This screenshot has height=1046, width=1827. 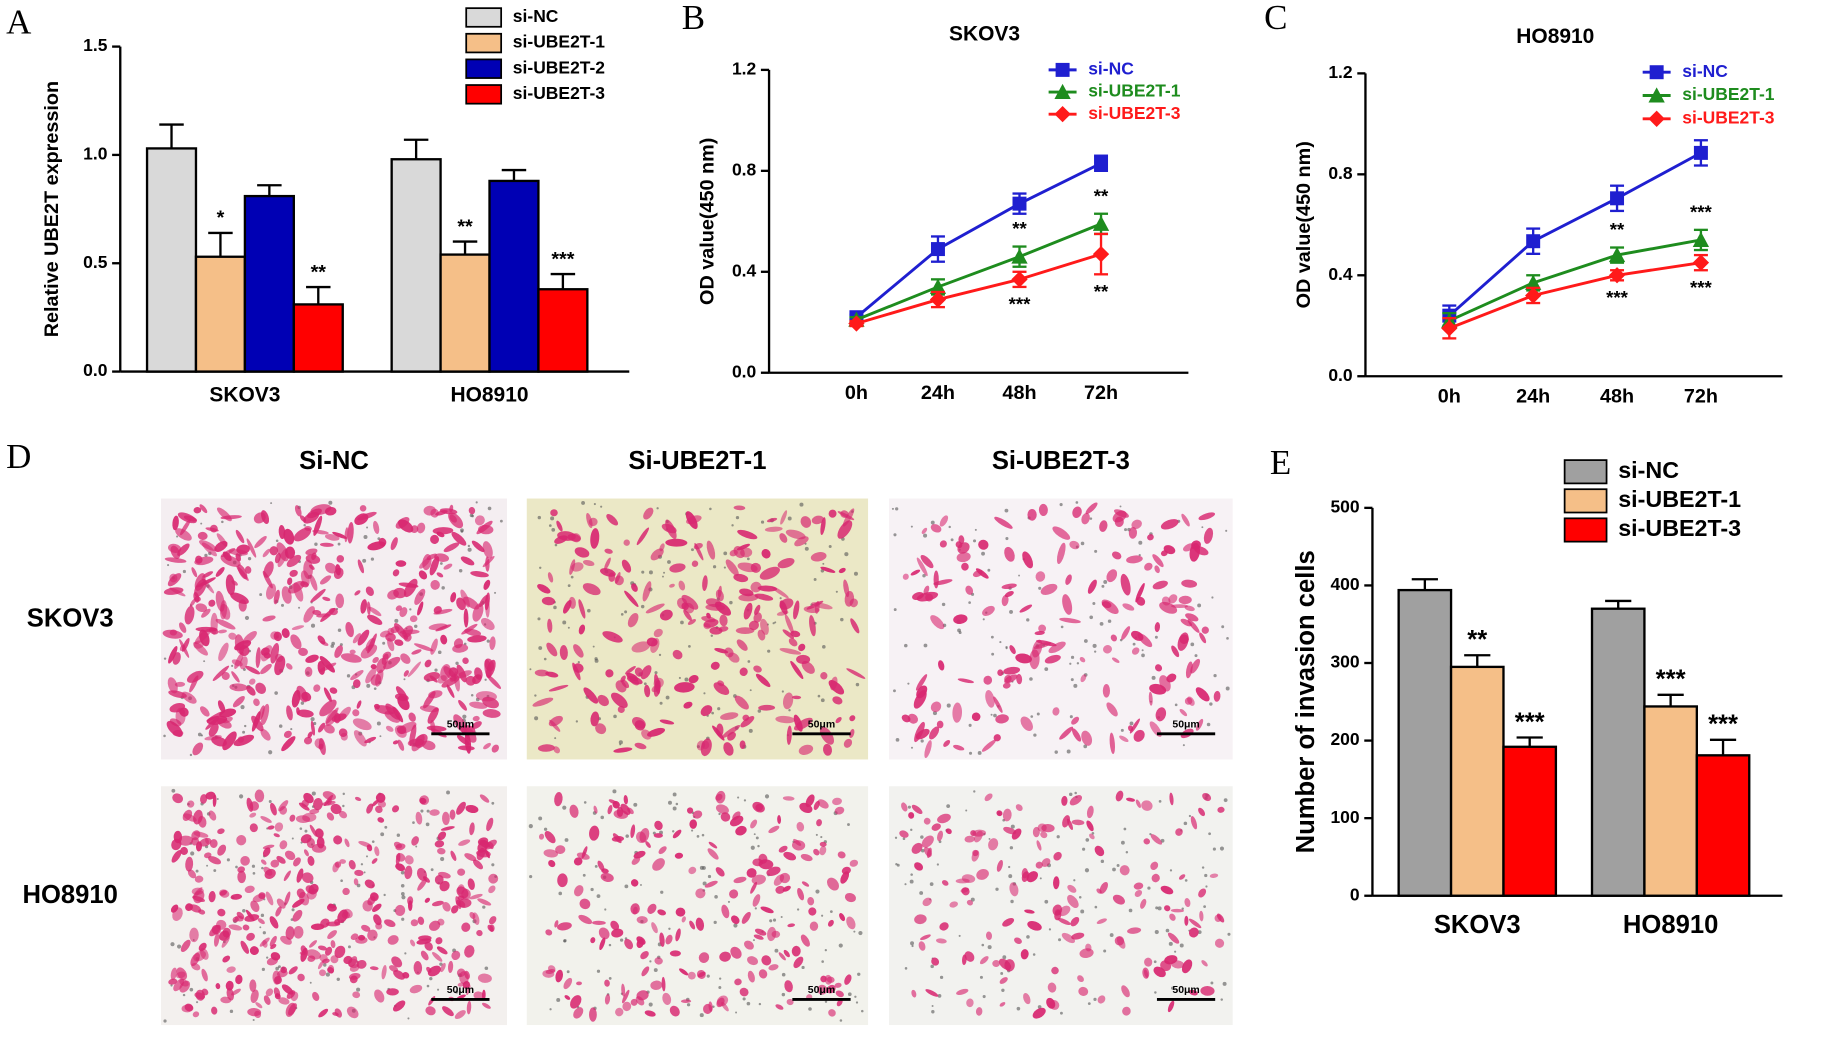 I want to click on legend-swatch, so click(x=484, y=17).